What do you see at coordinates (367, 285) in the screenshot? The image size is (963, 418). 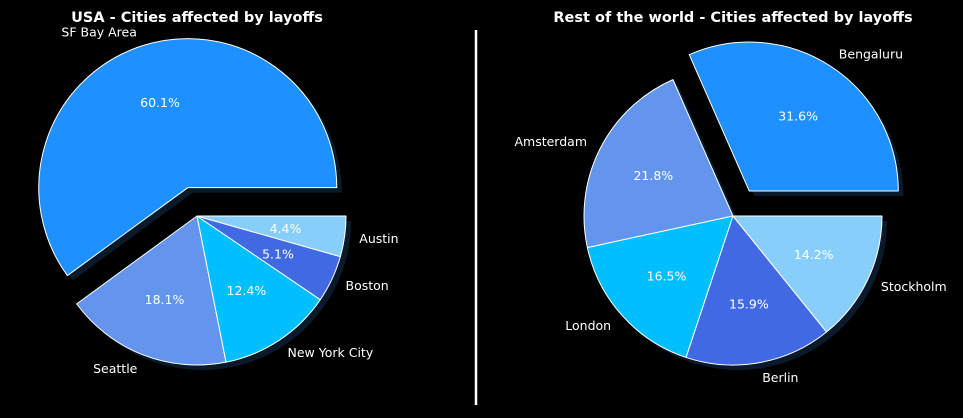 I see `usa-category-label-boston: Boston` at bounding box center [367, 285].